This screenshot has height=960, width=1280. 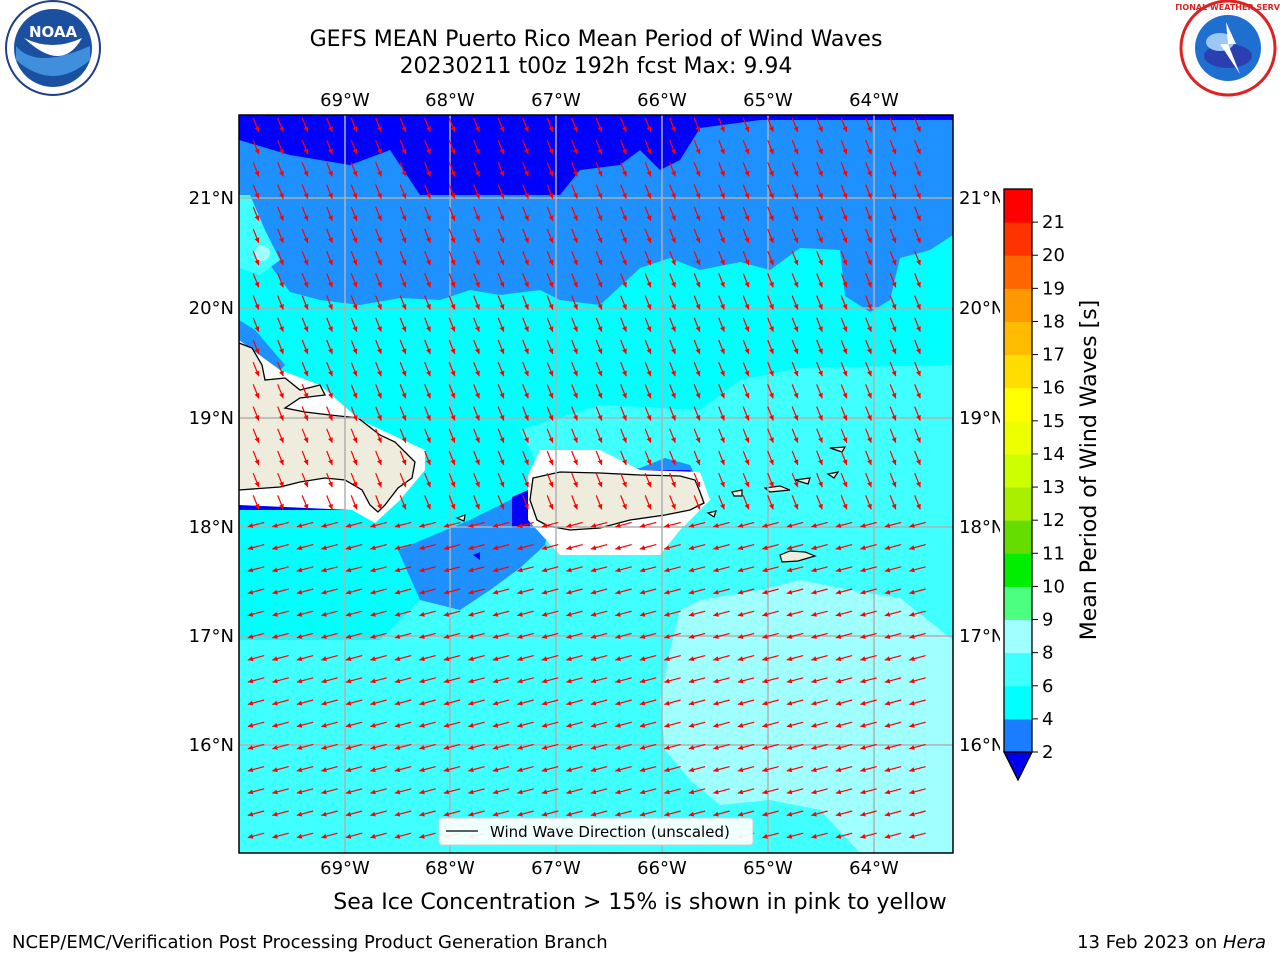 What do you see at coordinates (596, 66) in the screenshot?
I see `chart-subtitle: 20230211 t00z 192h fcst Max: 9.94` at bounding box center [596, 66].